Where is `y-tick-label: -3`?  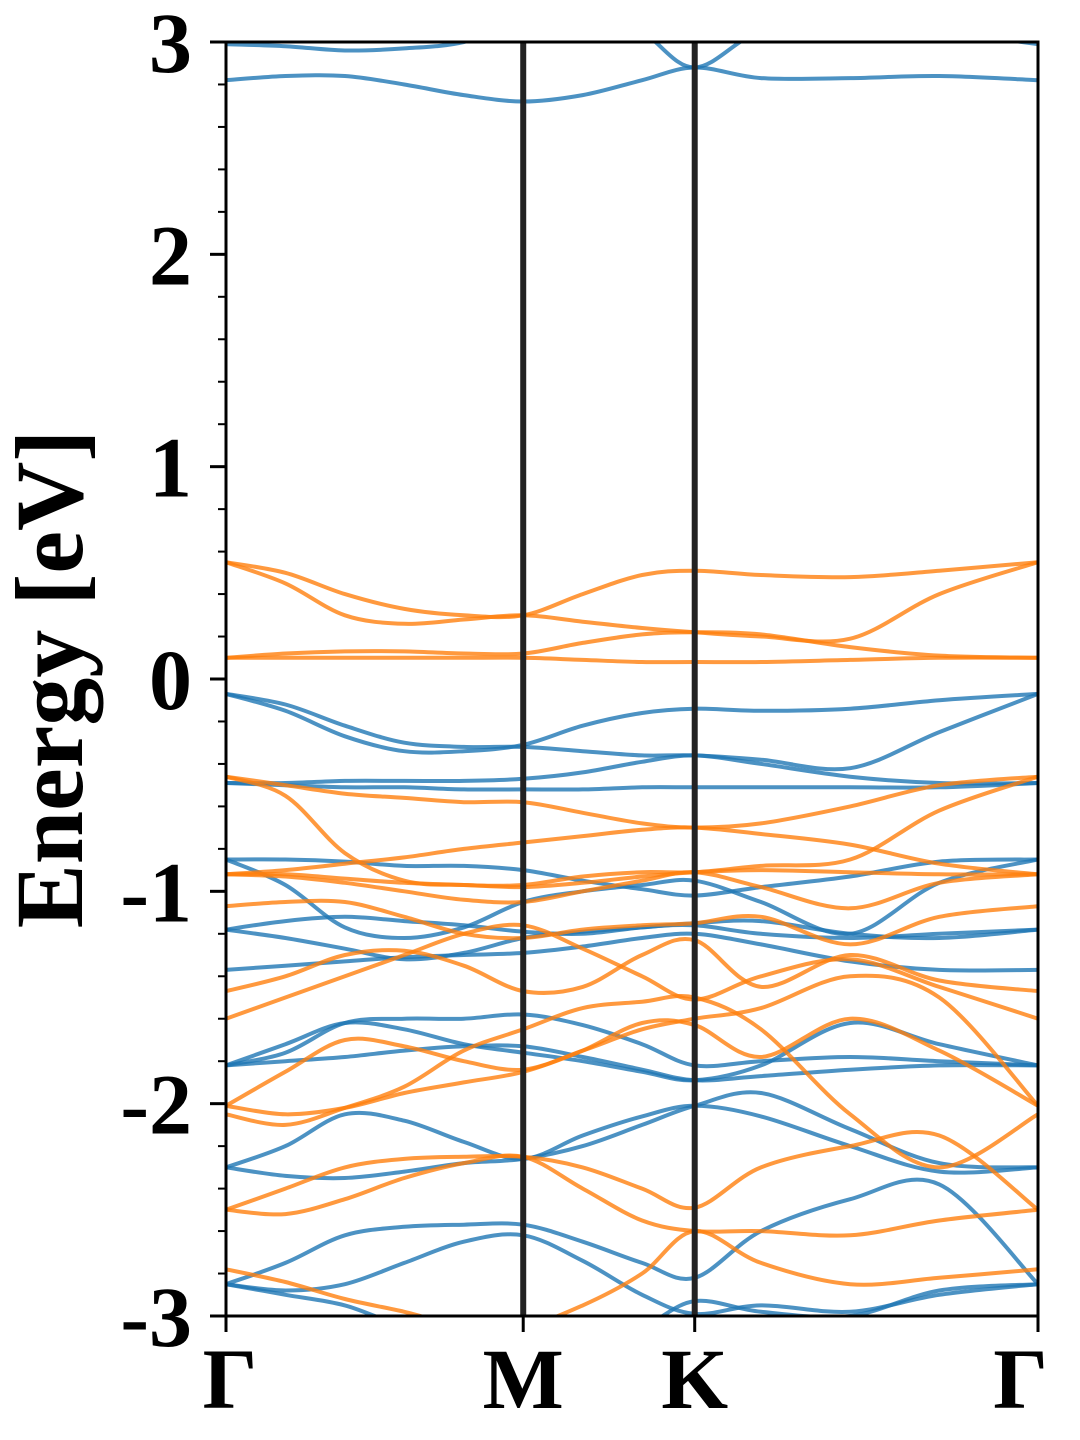
y-tick-label: -3 is located at coordinates (156, 1317).